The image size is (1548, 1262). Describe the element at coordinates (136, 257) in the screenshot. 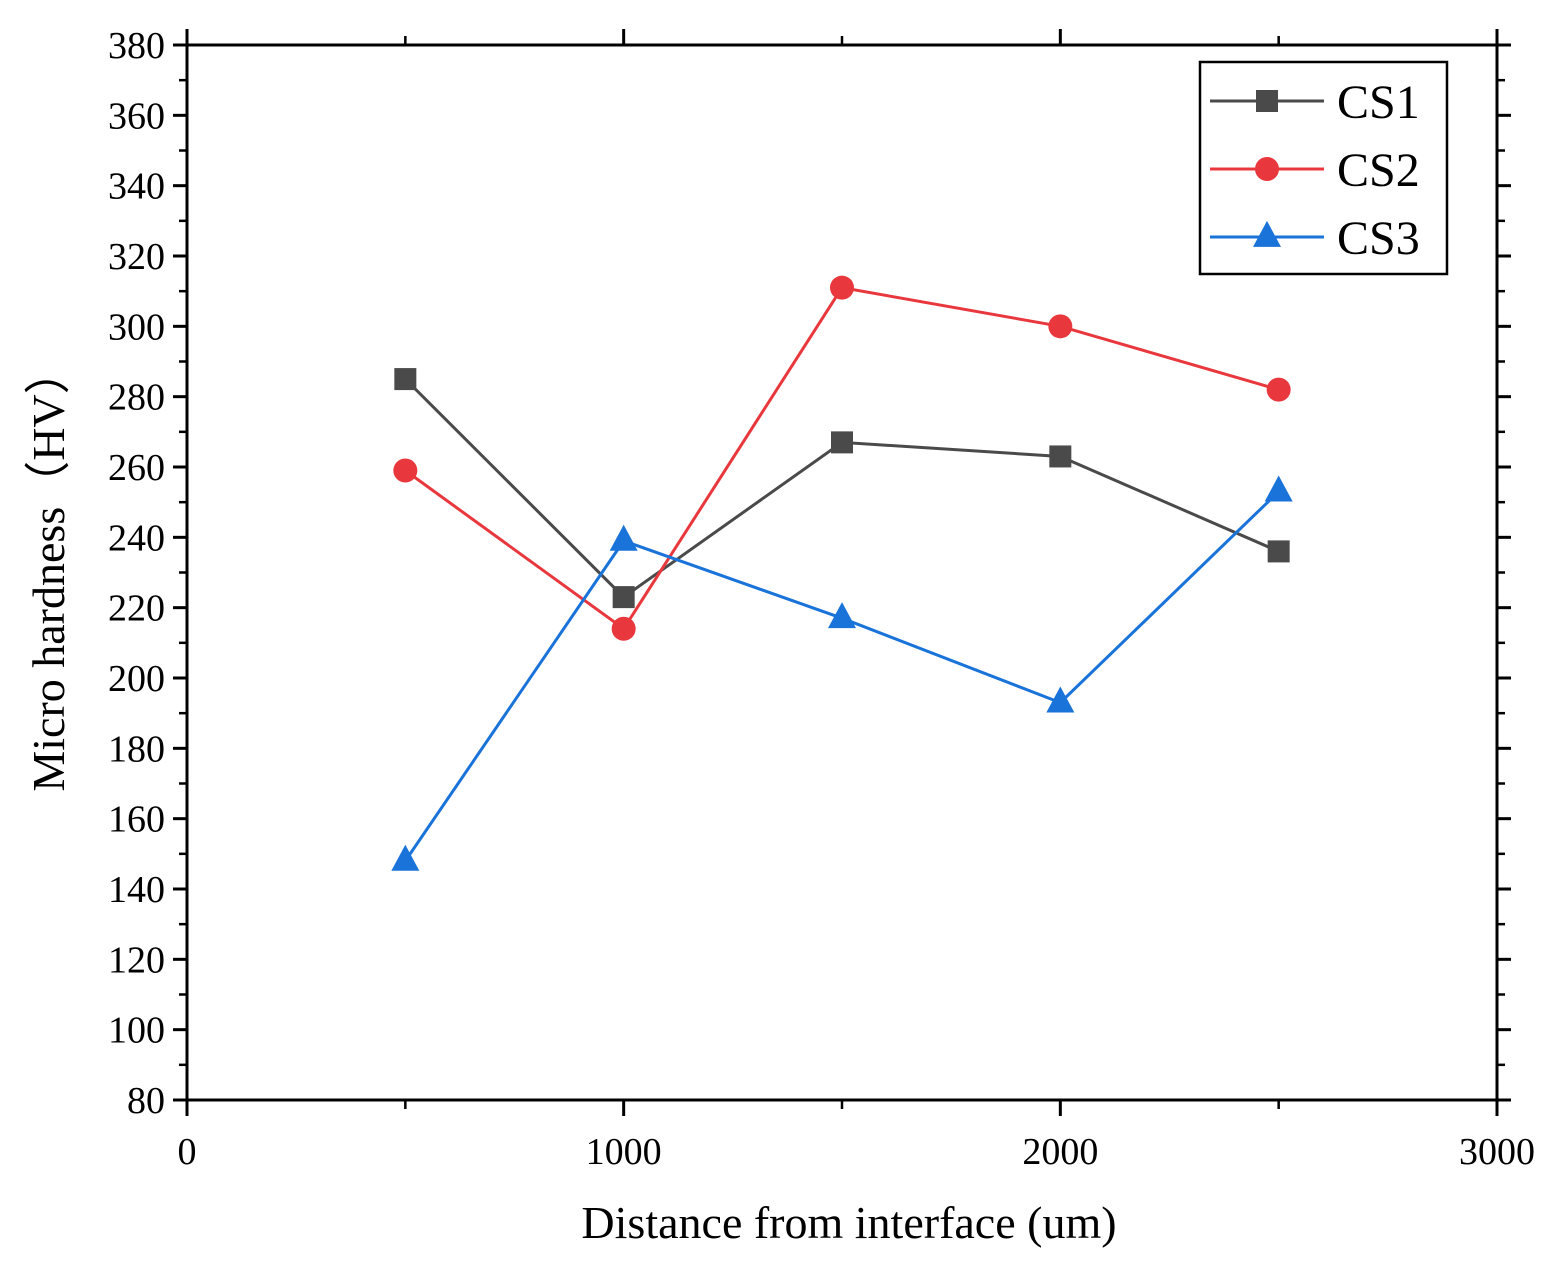

I see `y-tick-label: 320` at that location.